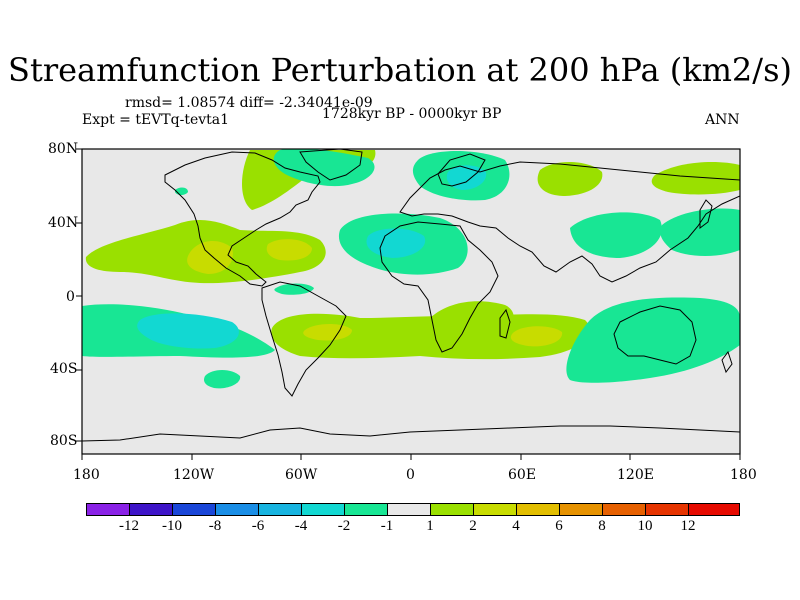 The width and height of the screenshot is (800, 600). I want to click on contour-pos2-caribbean, so click(289, 250).